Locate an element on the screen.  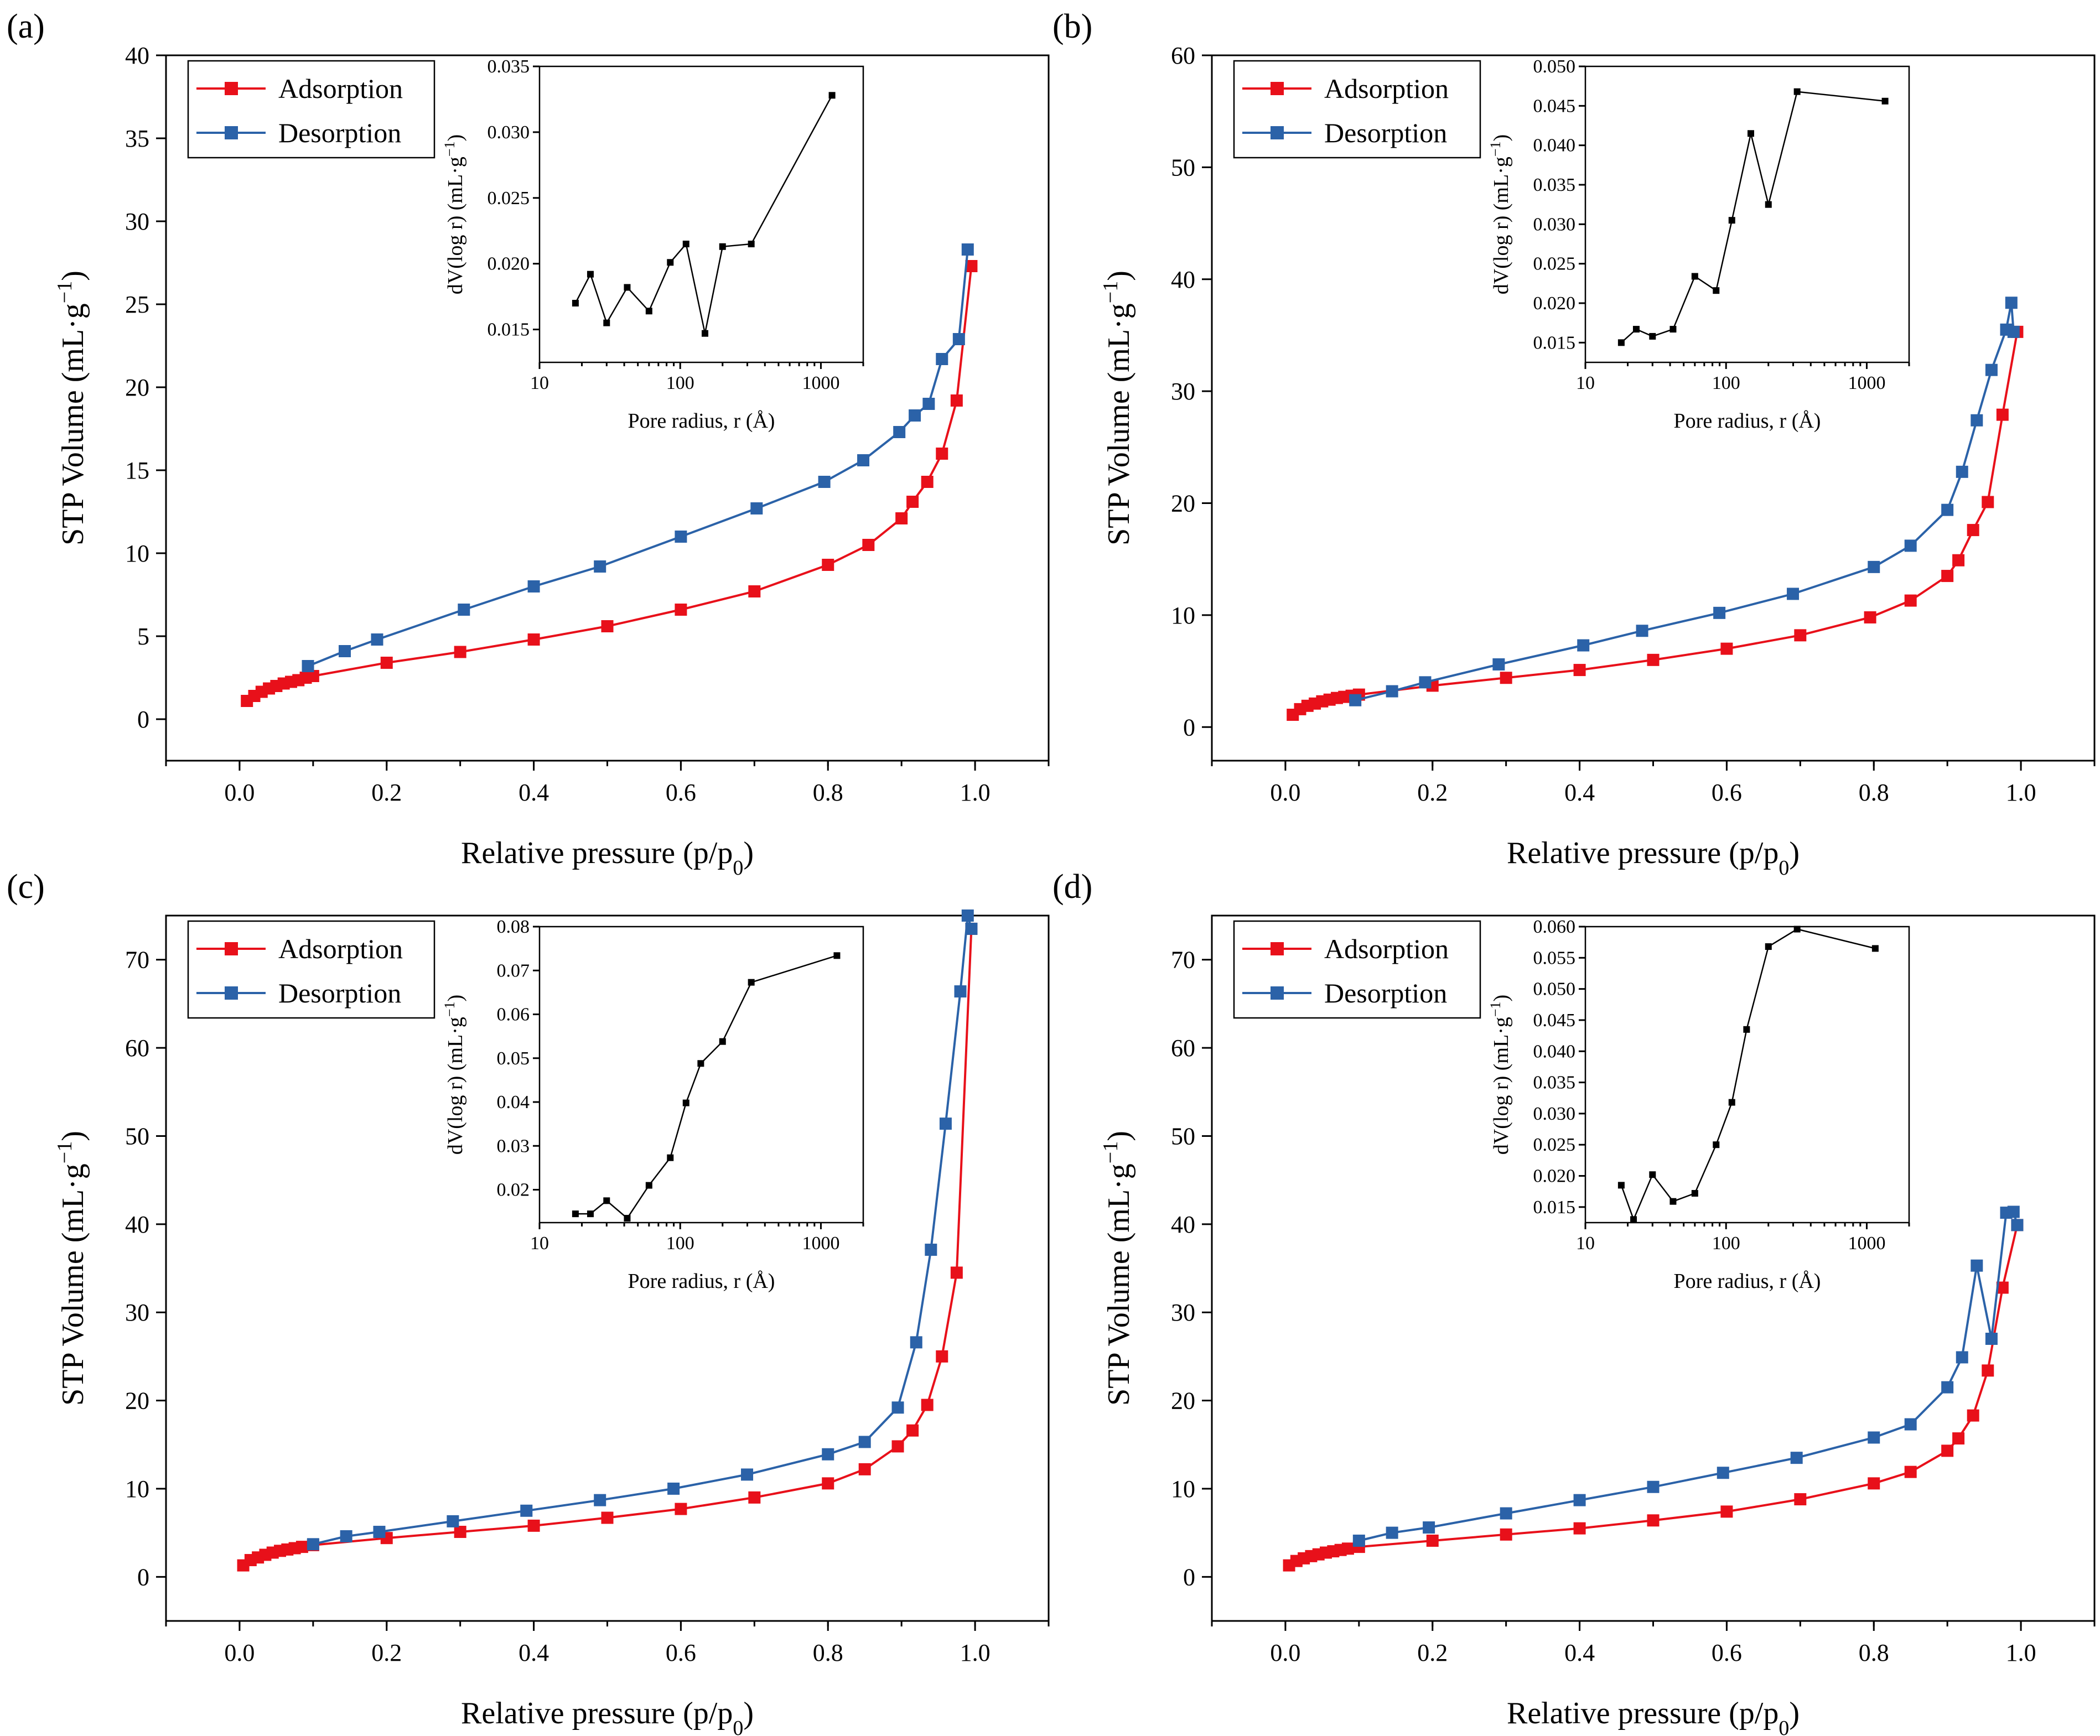
x-tick-label: 0.4 is located at coordinates (533, 1652).